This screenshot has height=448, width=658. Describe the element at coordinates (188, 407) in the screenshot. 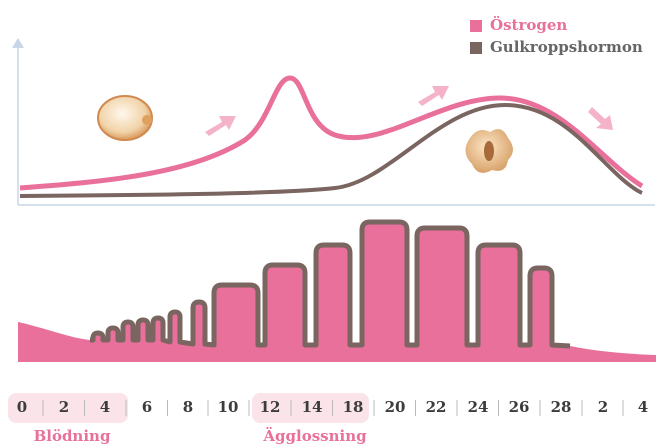

I see `day-label: 8` at that location.